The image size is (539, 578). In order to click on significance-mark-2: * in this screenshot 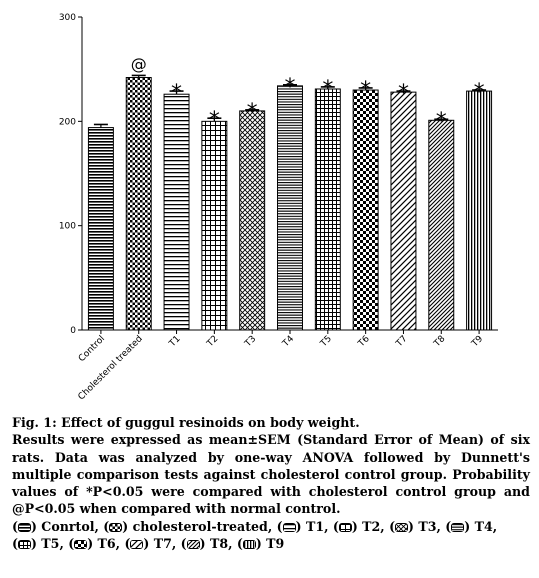, I will do `click(176, 93)`.